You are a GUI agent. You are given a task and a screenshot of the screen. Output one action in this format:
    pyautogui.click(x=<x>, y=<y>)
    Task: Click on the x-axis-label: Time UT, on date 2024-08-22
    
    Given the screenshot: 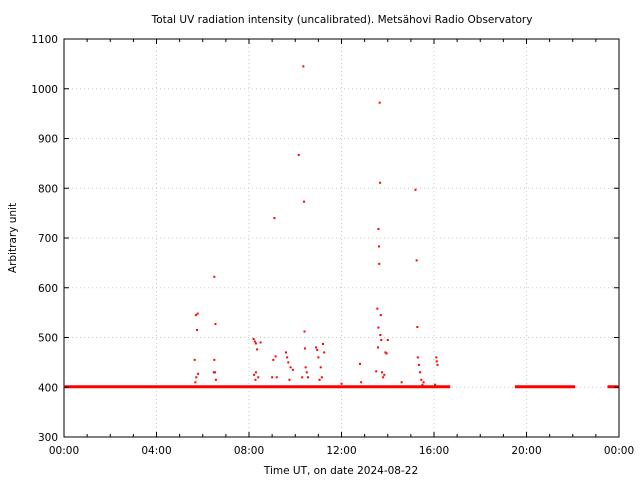 What is the action you would take?
    pyautogui.click(x=340, y=471)
    